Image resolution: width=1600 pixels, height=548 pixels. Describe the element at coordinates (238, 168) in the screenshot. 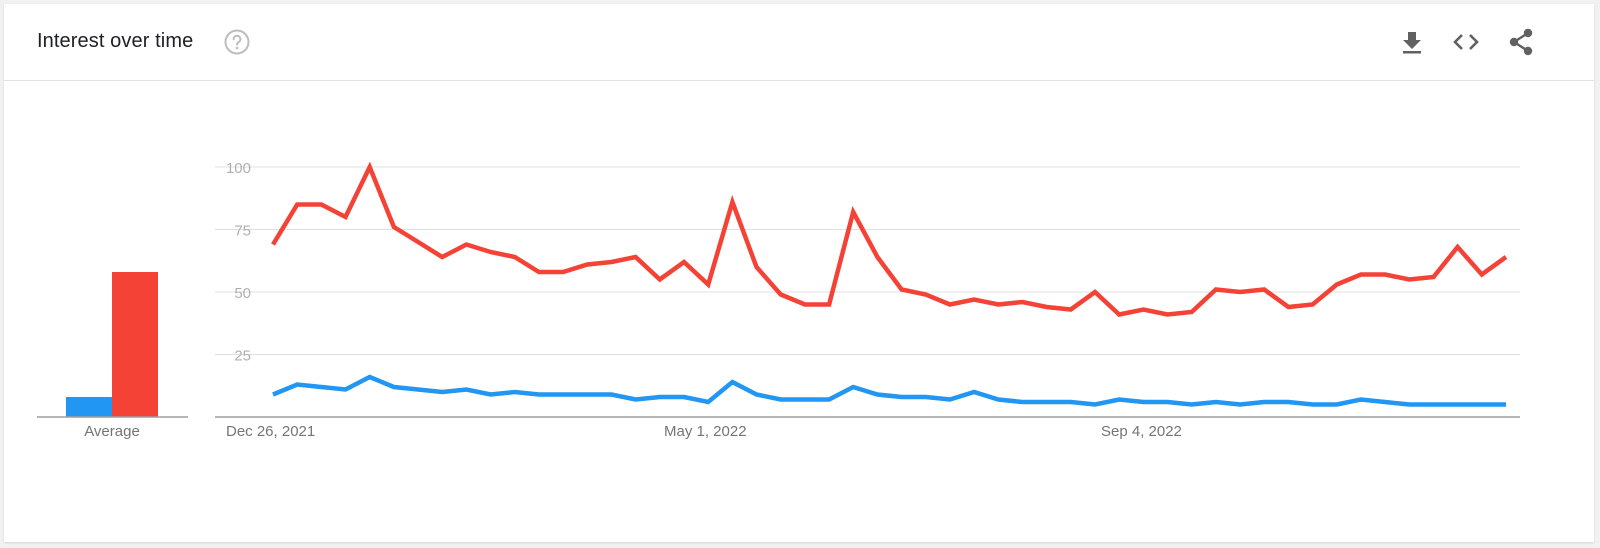

I see `y-tick-label: 100` at that location.